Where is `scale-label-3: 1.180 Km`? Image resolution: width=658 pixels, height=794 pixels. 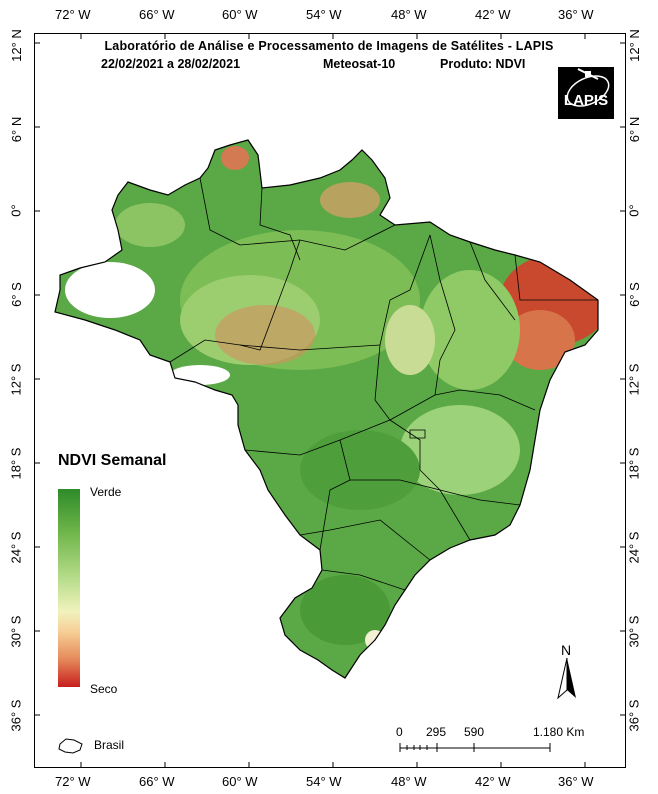
scale-label-3: 1.180 Km is located at coordinates (559, 732).